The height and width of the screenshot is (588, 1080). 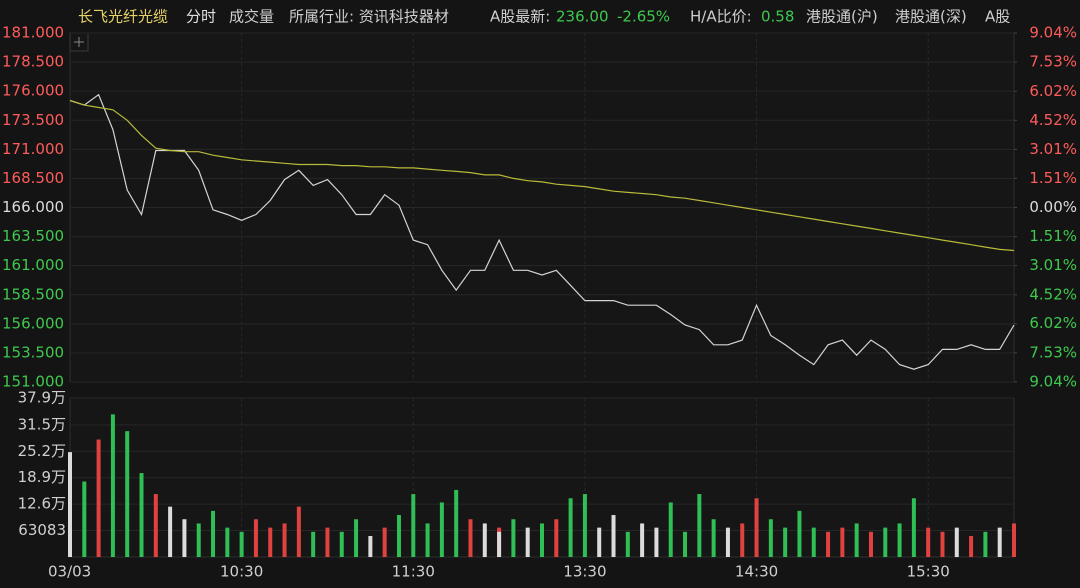 I want to click on a-share-link: A股, so click(x=997, y=17).